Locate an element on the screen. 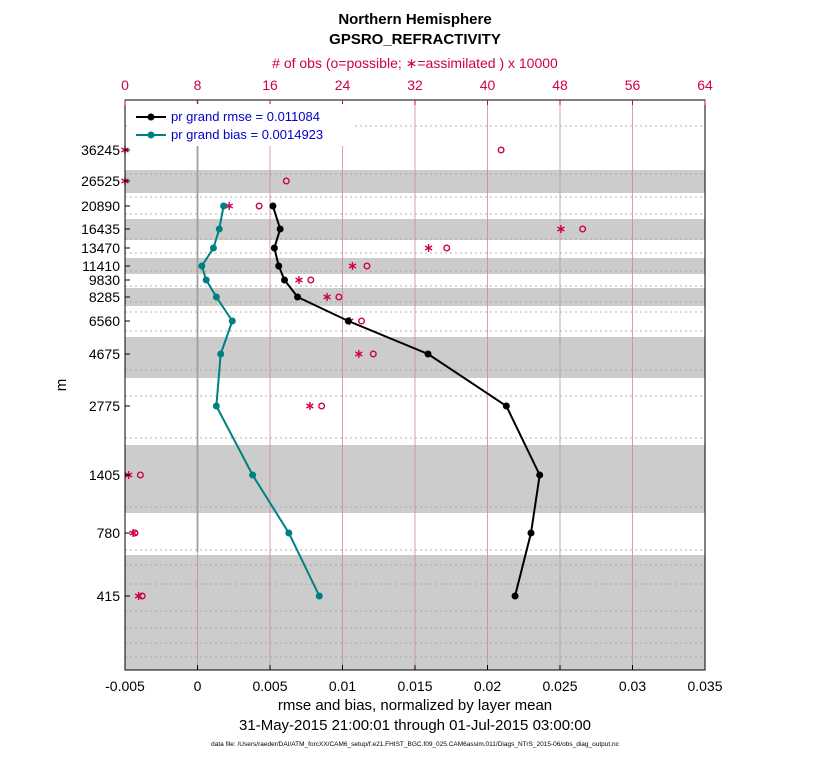 The image size is (830, 760). y-tick-label-6560: 6560 is located at coordinates (104, 321).